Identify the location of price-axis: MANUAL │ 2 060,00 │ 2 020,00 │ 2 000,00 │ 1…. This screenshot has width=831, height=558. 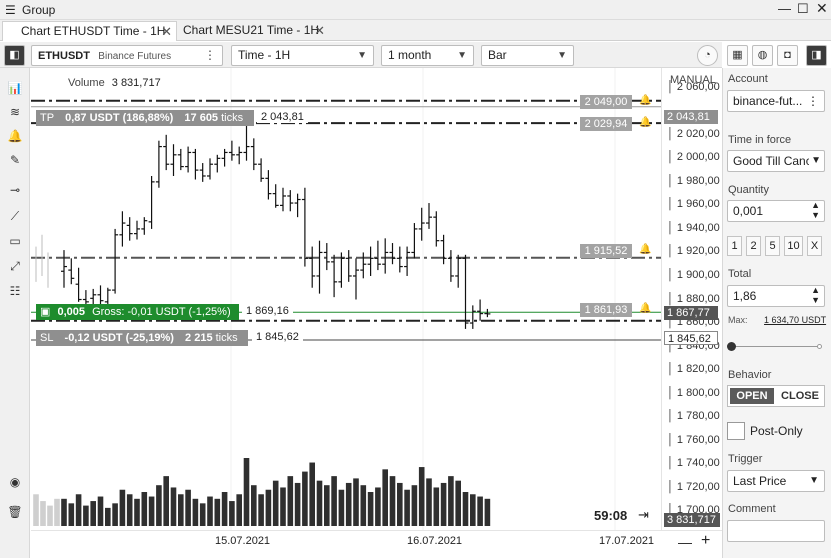
(691, 299).